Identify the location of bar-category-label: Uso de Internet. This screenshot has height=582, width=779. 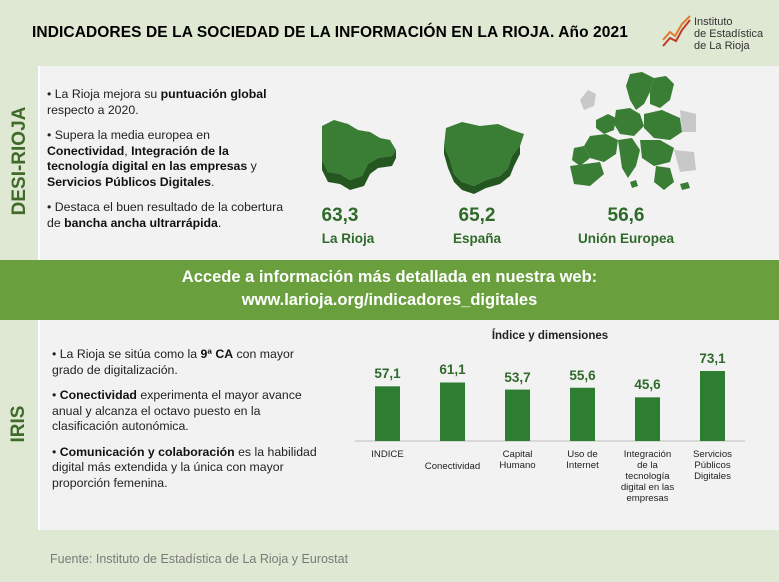
(583, 460).